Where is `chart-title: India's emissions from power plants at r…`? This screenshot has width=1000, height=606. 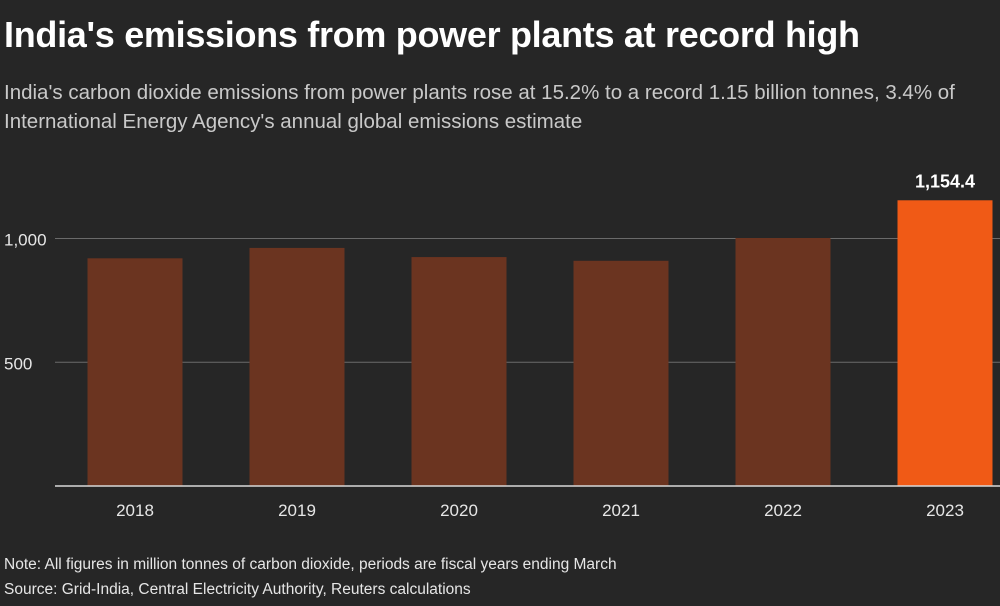 chart-title: India's emissions from power plants at r… is located at coordinates (432, 34).